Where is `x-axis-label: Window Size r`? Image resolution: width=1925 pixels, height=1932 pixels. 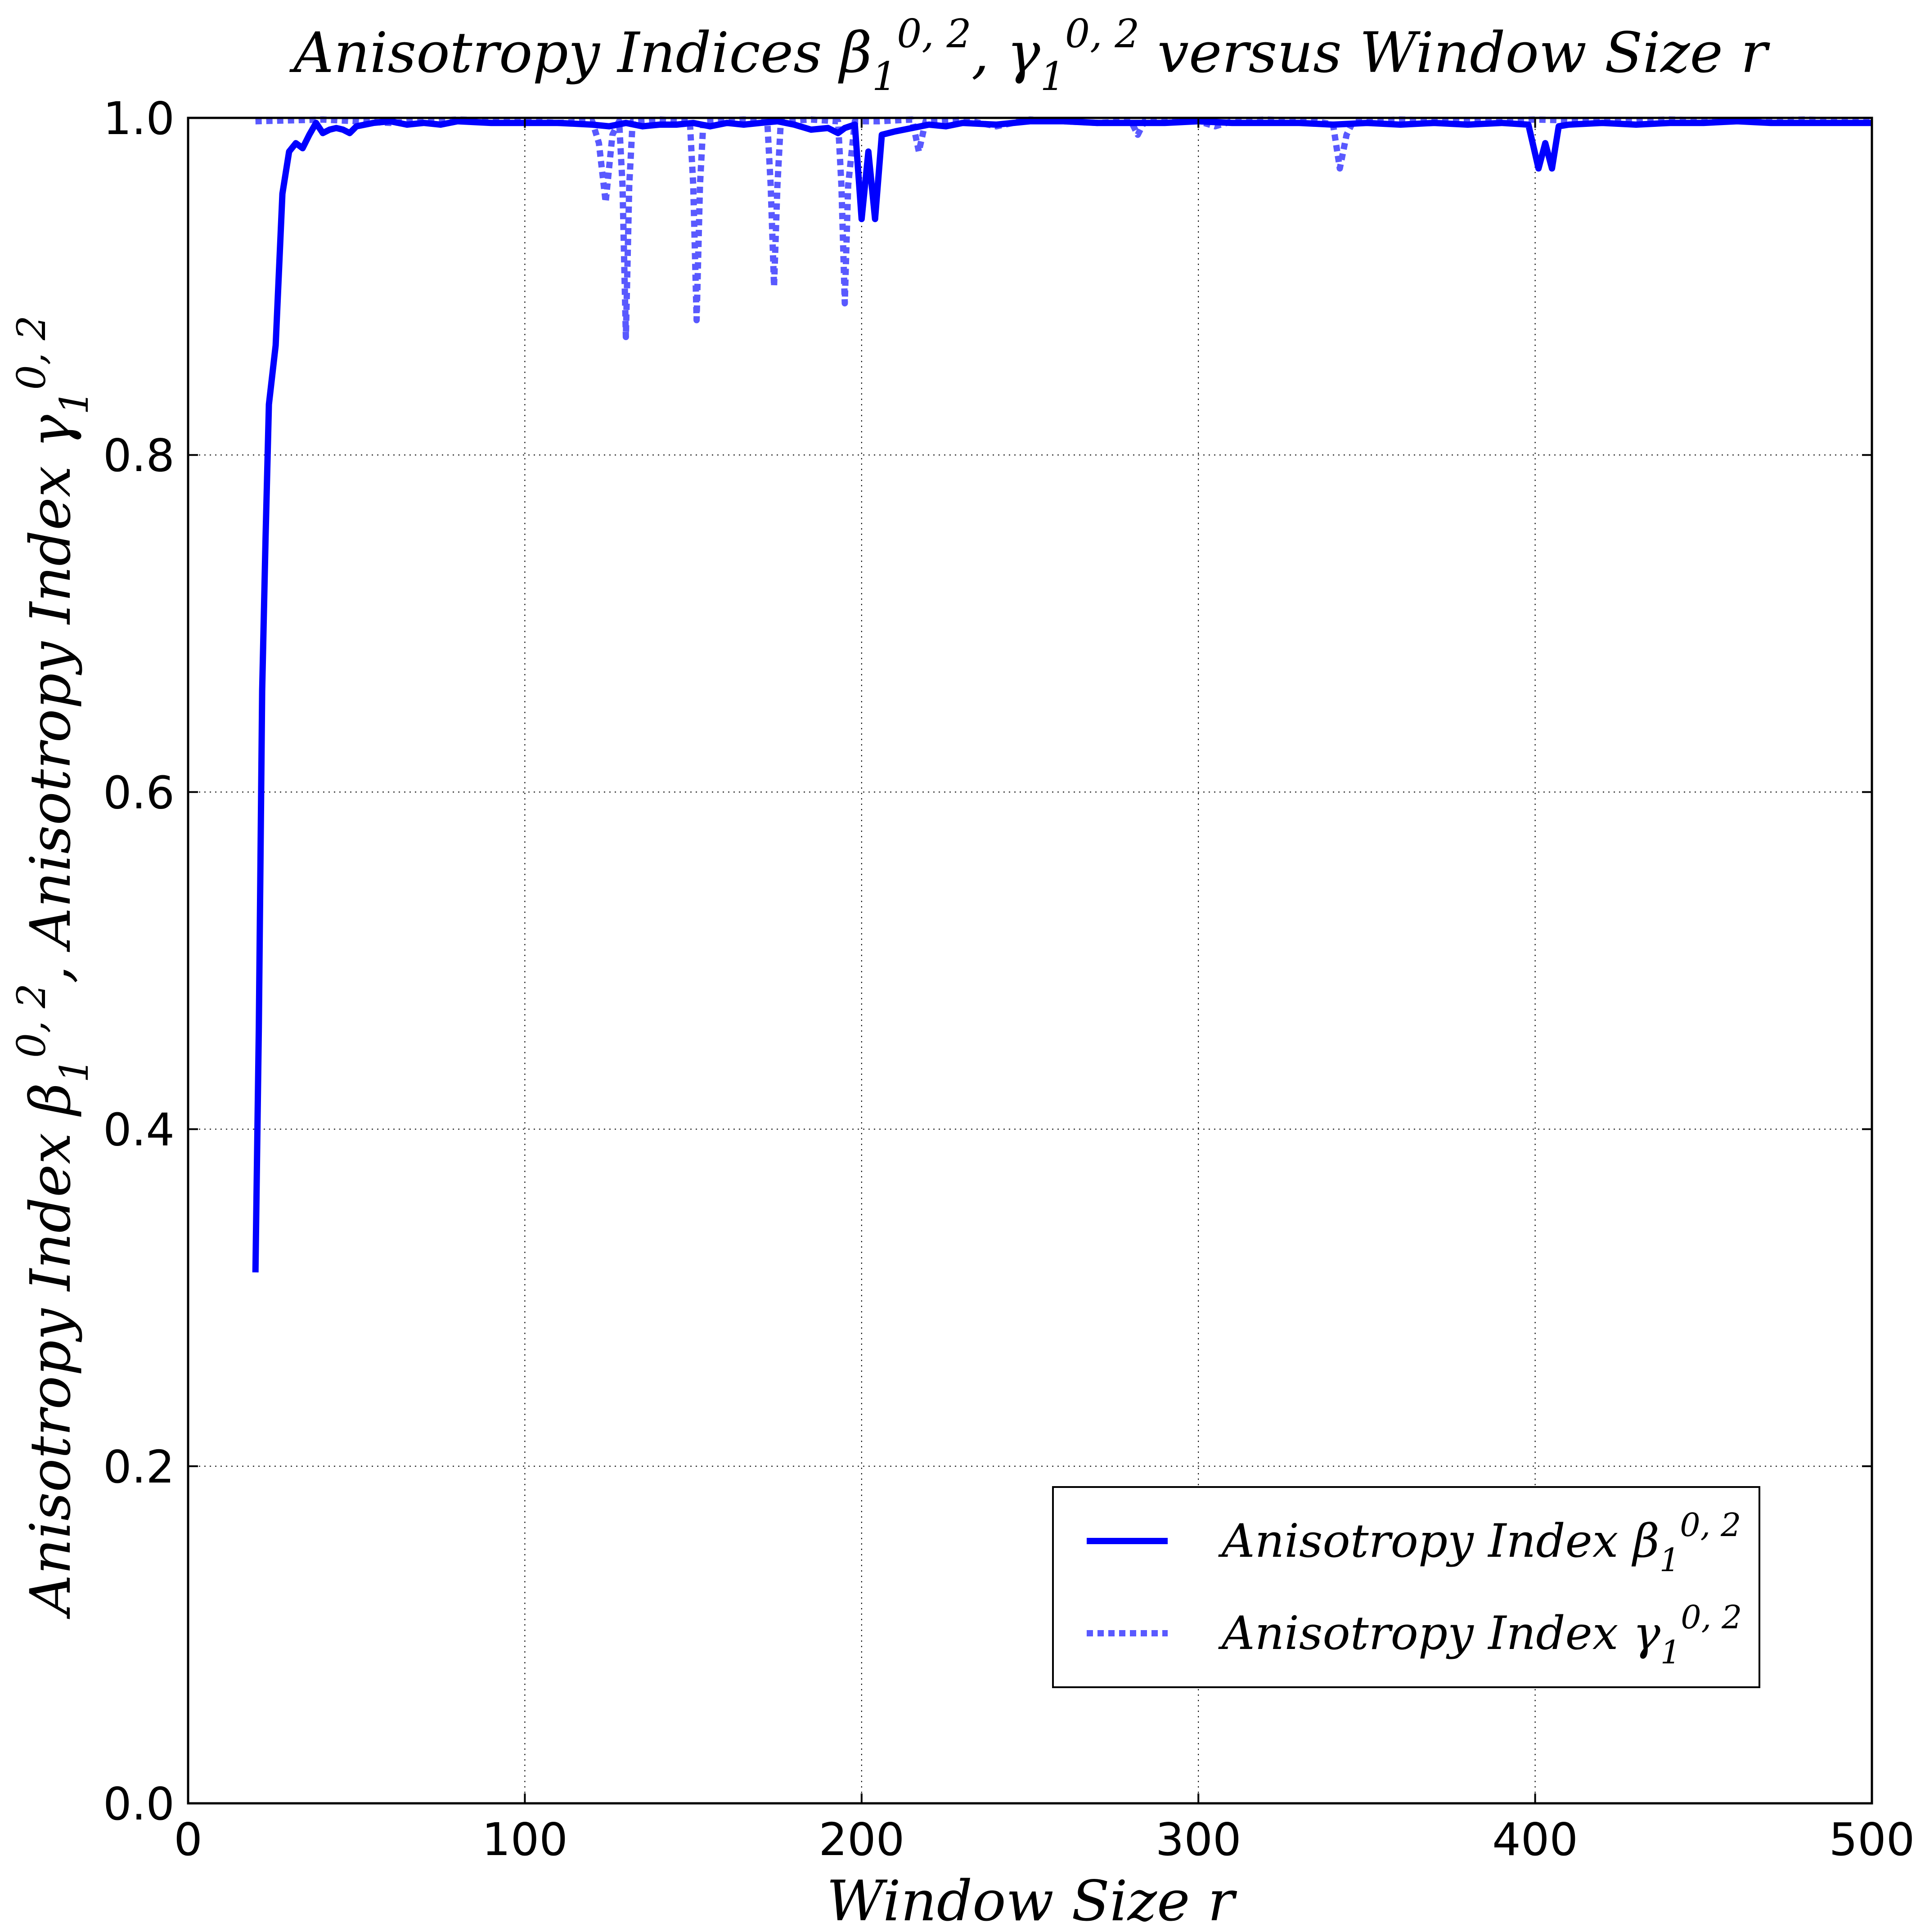
x-axis-label: Window Size r is located at coordinates (1032, 1900).